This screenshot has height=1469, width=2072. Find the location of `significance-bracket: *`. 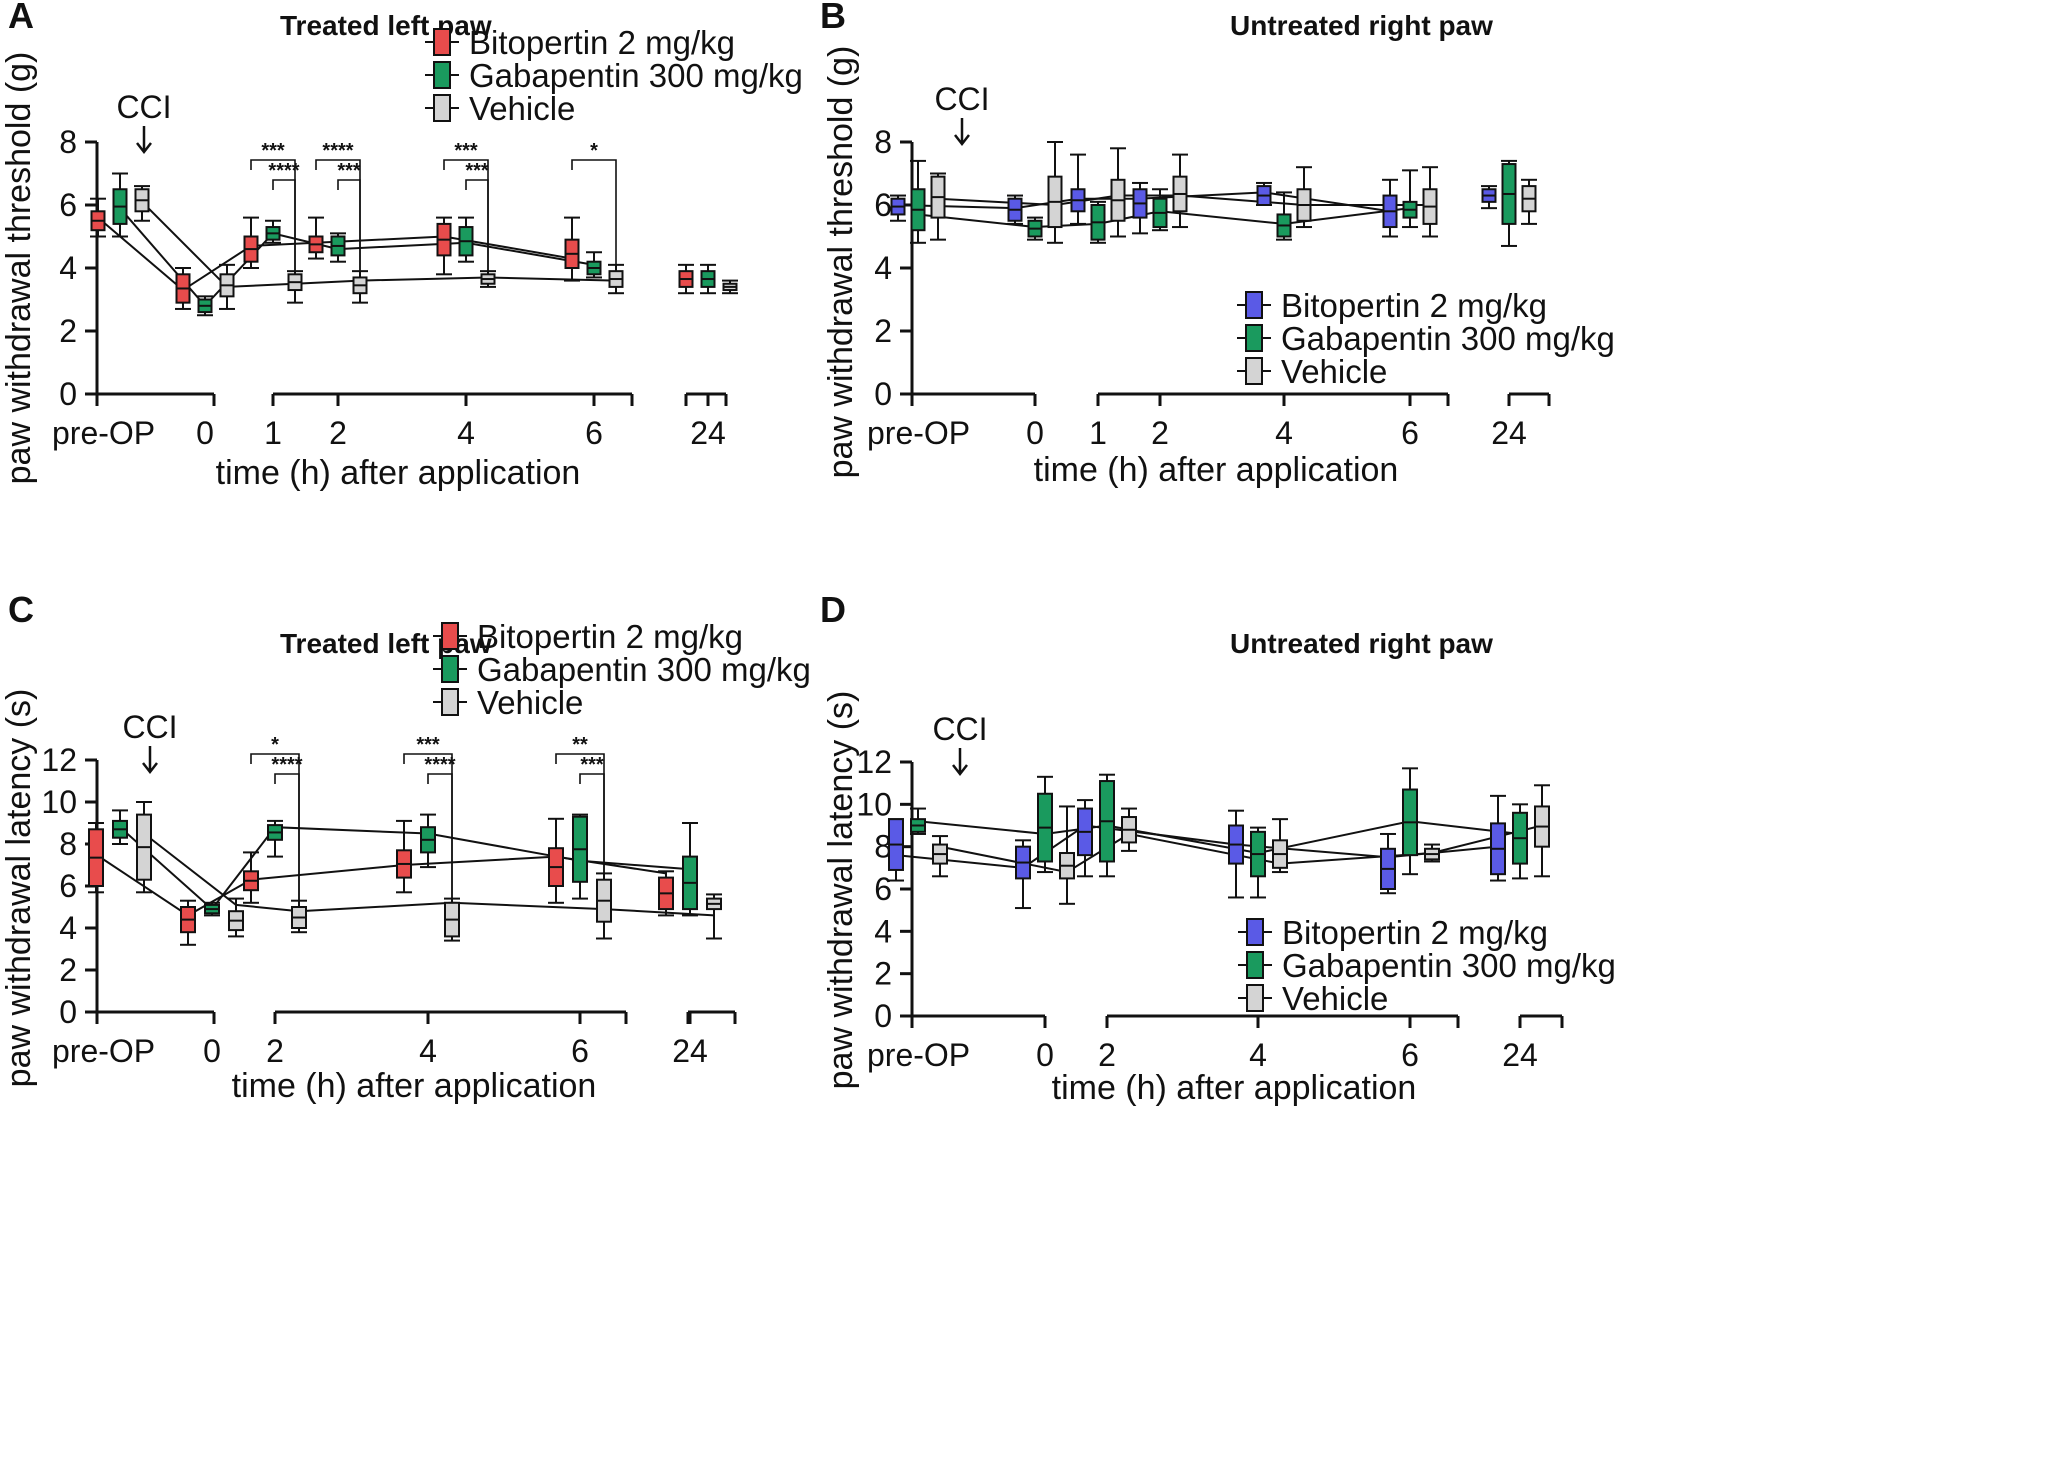

significance-bracket: * is located at coordinates (594, 202).